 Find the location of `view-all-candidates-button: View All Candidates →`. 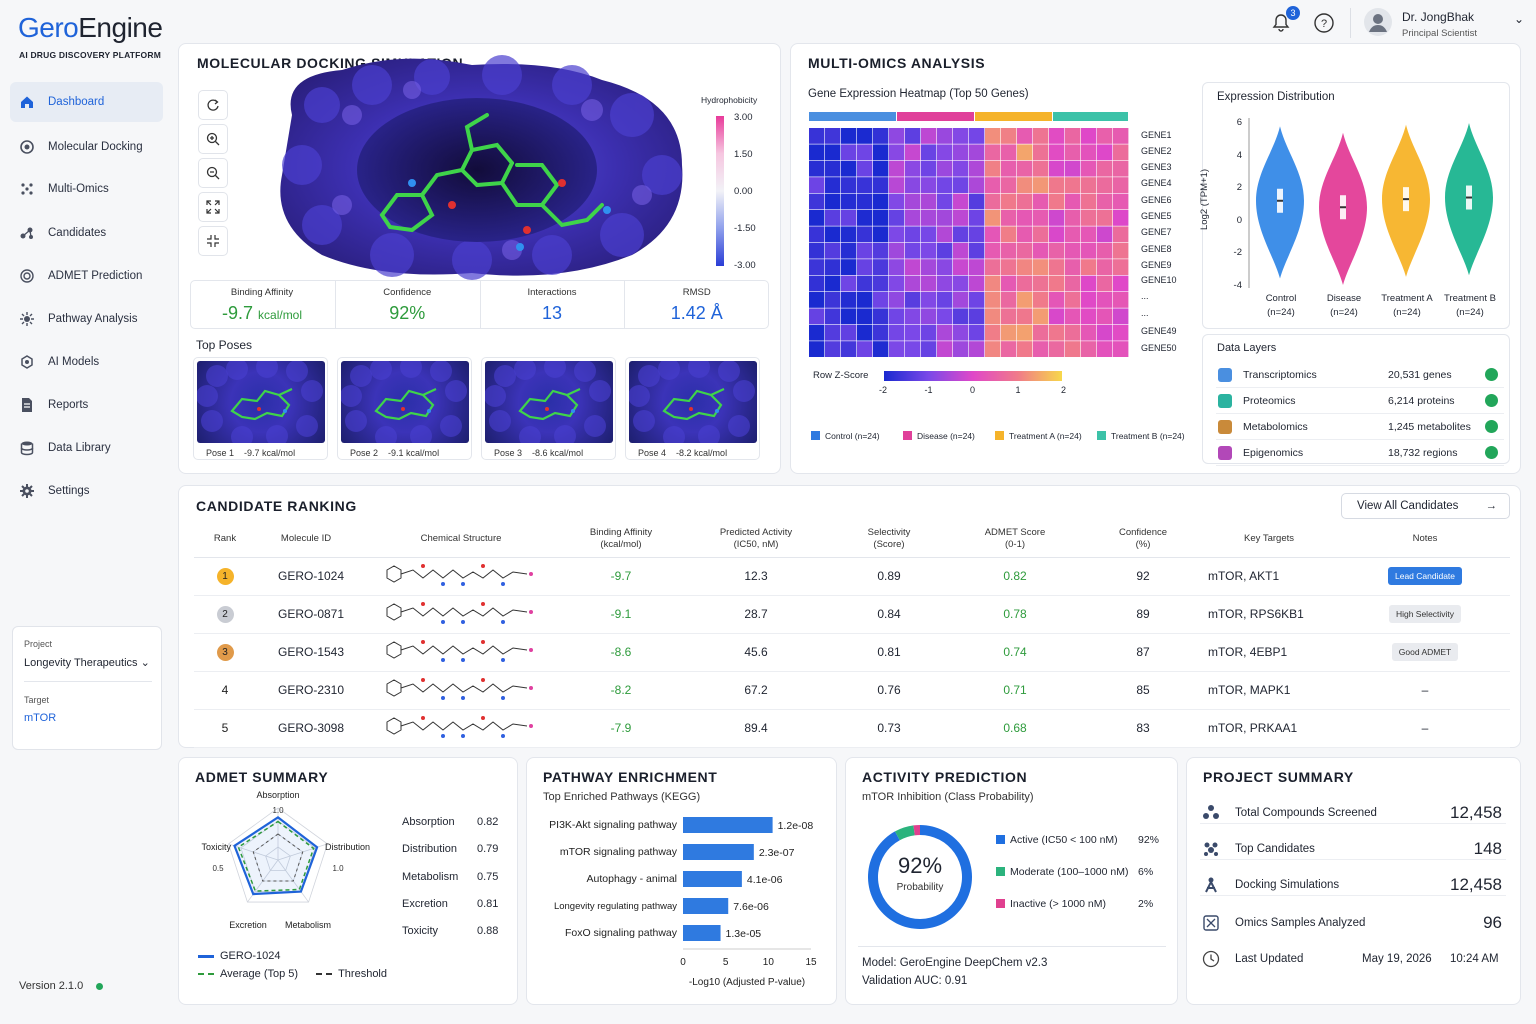

view-all-candidates-button: View All Candidates → is located at coordinates (1425, 506).